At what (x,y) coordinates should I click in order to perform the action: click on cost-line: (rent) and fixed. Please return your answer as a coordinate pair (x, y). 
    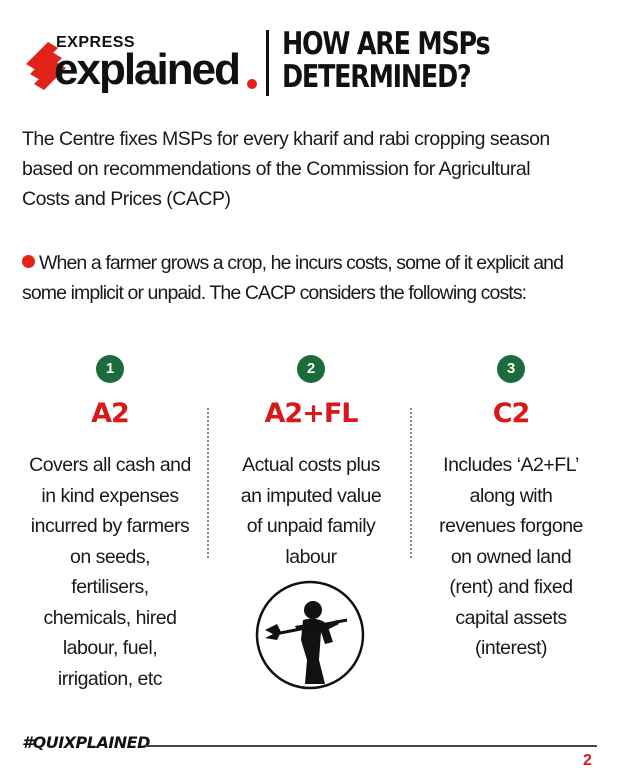
    Looking at the image, I should click on (511, 587).